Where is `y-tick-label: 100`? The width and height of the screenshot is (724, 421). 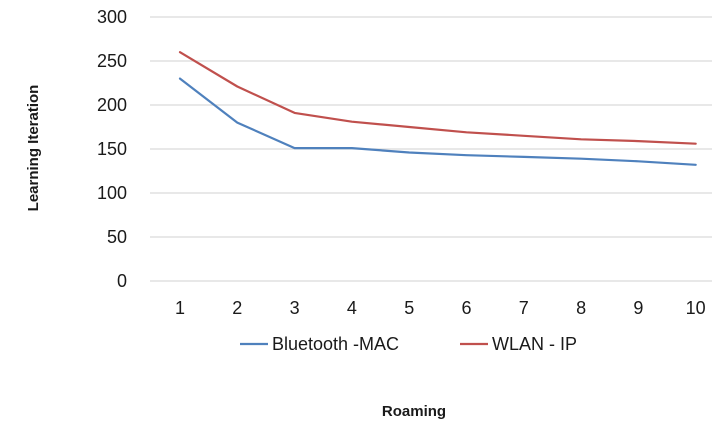 y-tick-label: 100 is located at coordinates (112, 193).